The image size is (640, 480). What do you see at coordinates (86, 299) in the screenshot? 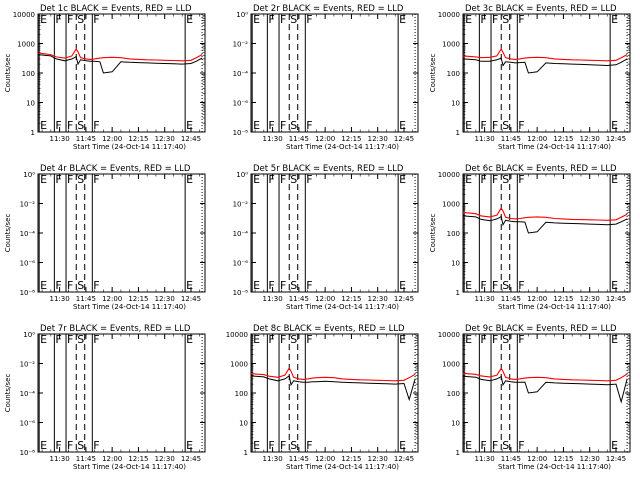
I see `x-tick-label: 11:45` at bounding box center [86, 299].